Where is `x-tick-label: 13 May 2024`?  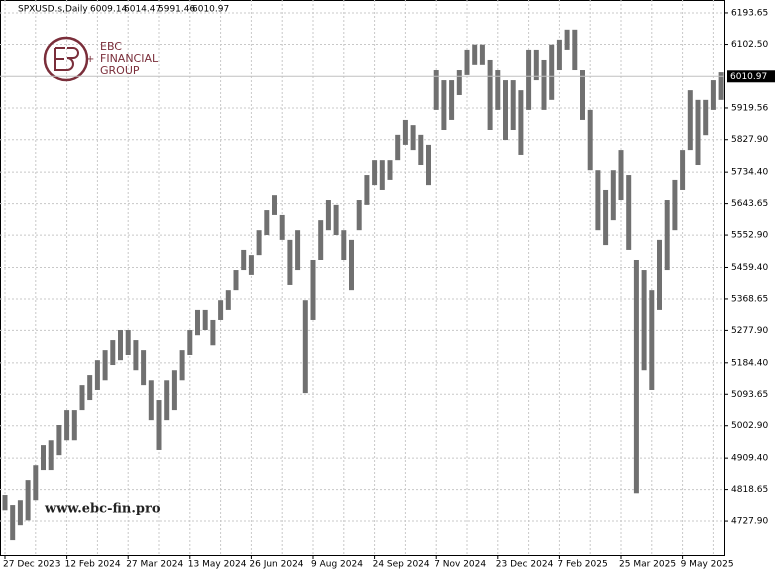 x-tick-label: 13 May 2024 is located at coordinates (217, 565).